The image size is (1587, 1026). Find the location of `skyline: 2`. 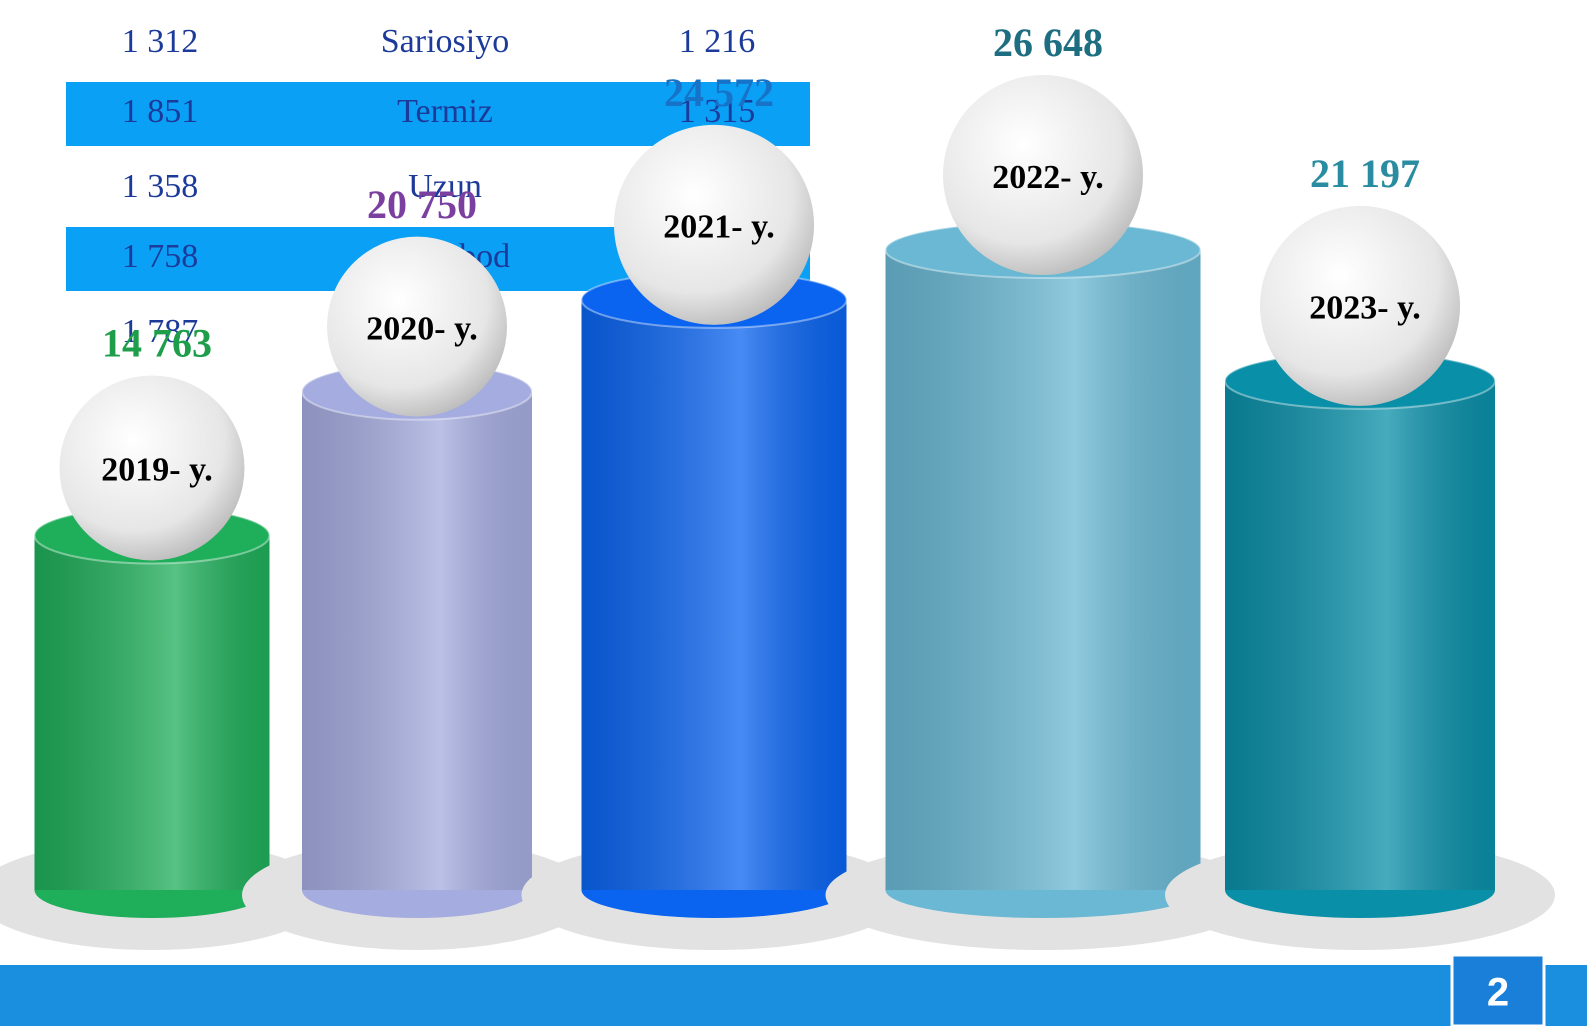

skyline: 2 is located at coordinates (793, 989).